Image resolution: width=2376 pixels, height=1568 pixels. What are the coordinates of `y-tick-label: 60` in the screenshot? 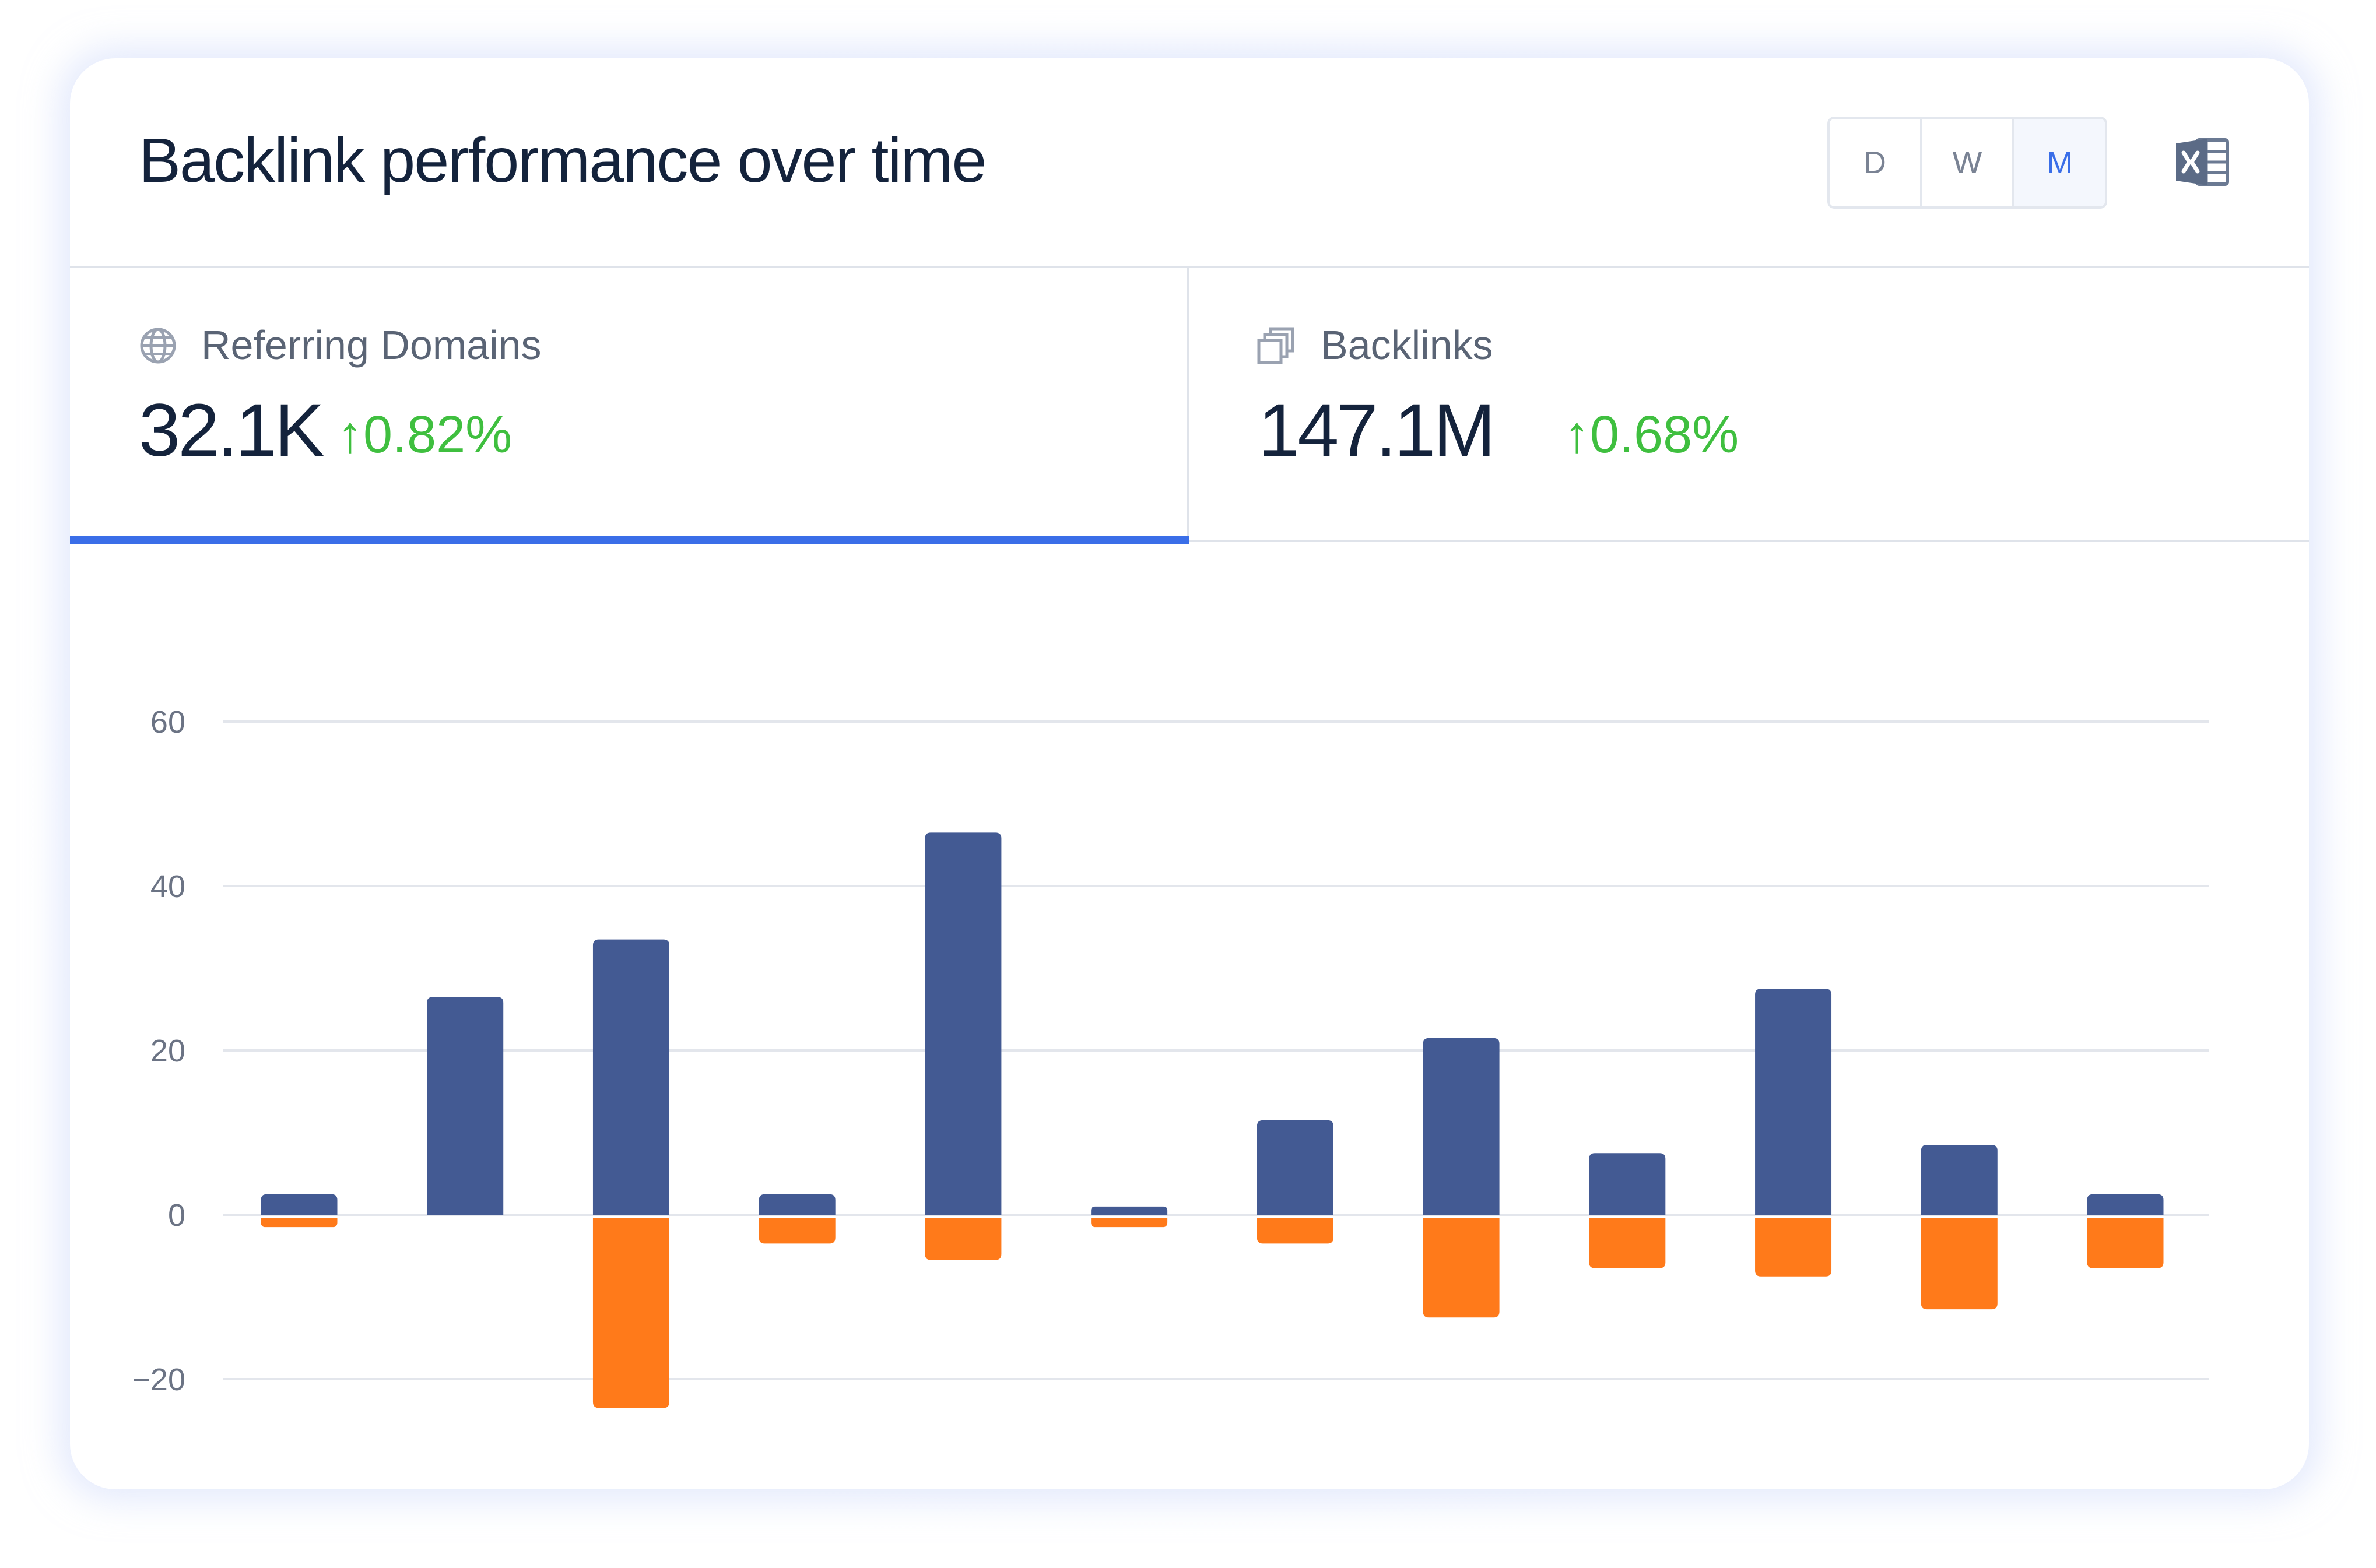 It's located at (167, 722).